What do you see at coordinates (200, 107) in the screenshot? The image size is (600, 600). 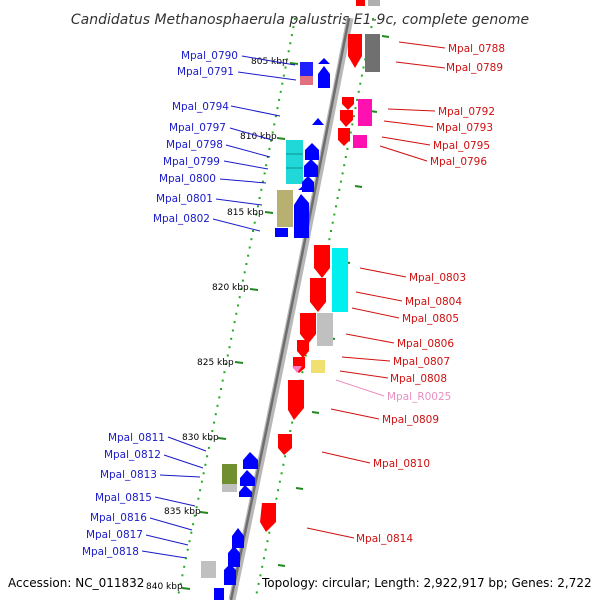 I see `gene-label-0794: Mpal_0794` at bounding box center [200, 107].